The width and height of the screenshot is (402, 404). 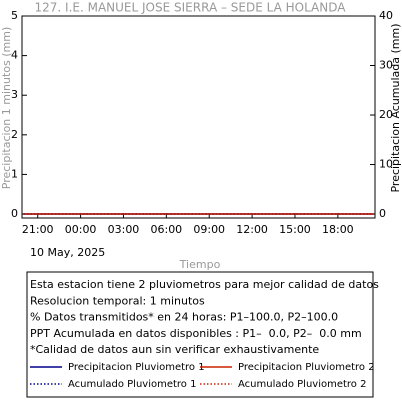 What do you see at coordinates (14, 55) in the screenshot?
I see `y-tick-label: 4` at bounding box center [14, 55].